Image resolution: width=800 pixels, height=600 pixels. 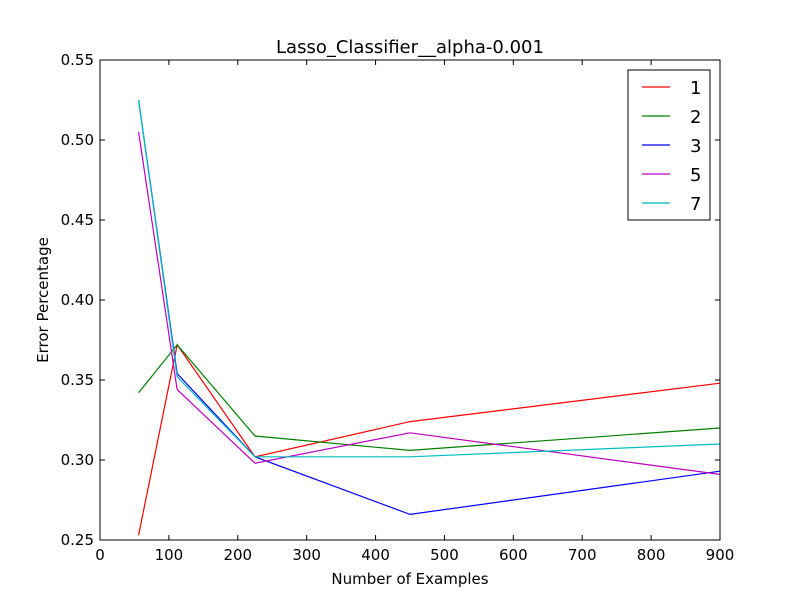 I want to click on legend-label-1: 1, so click(x=695, y=88).